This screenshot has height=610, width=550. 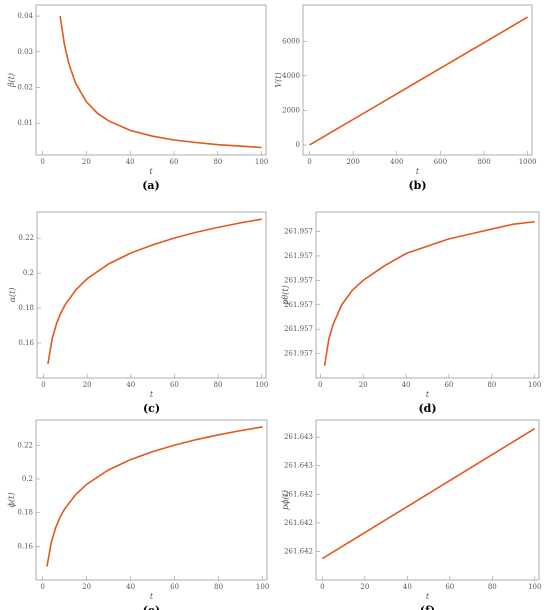 What do you see at coordinates (298, 145) in the screenshot?
I see `y-tick-label: 0` at bounding box center [298, 145].